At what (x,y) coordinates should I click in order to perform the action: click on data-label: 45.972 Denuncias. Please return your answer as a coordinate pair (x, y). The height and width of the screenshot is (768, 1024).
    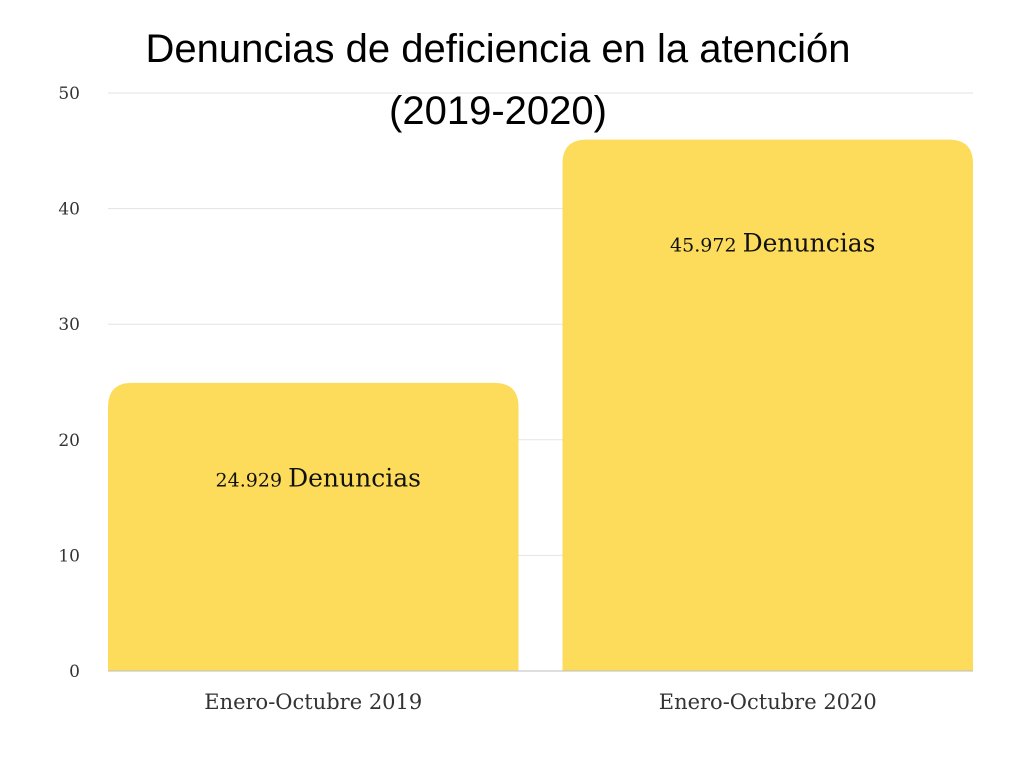
    Looking at the image, I should click on (772, 243).